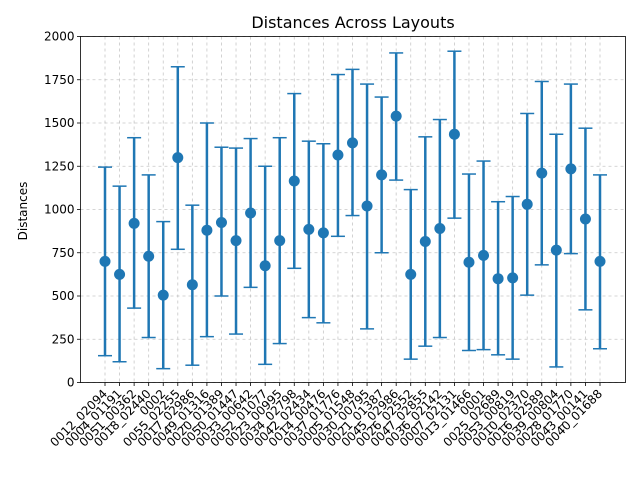 This screenshot has height=480, width=640. I want to click on y-tick-label: 1750, so click(59, 80).